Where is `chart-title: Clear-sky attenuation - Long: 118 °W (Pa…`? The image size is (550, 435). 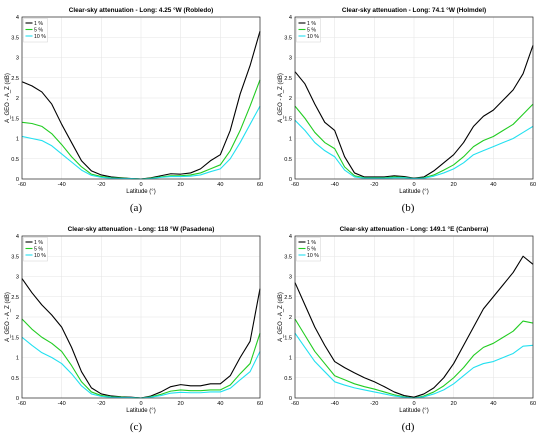
chart-title: Clear-sky attenuation - Long: 118 °W (Pa… is located at coordinates (141, 229).